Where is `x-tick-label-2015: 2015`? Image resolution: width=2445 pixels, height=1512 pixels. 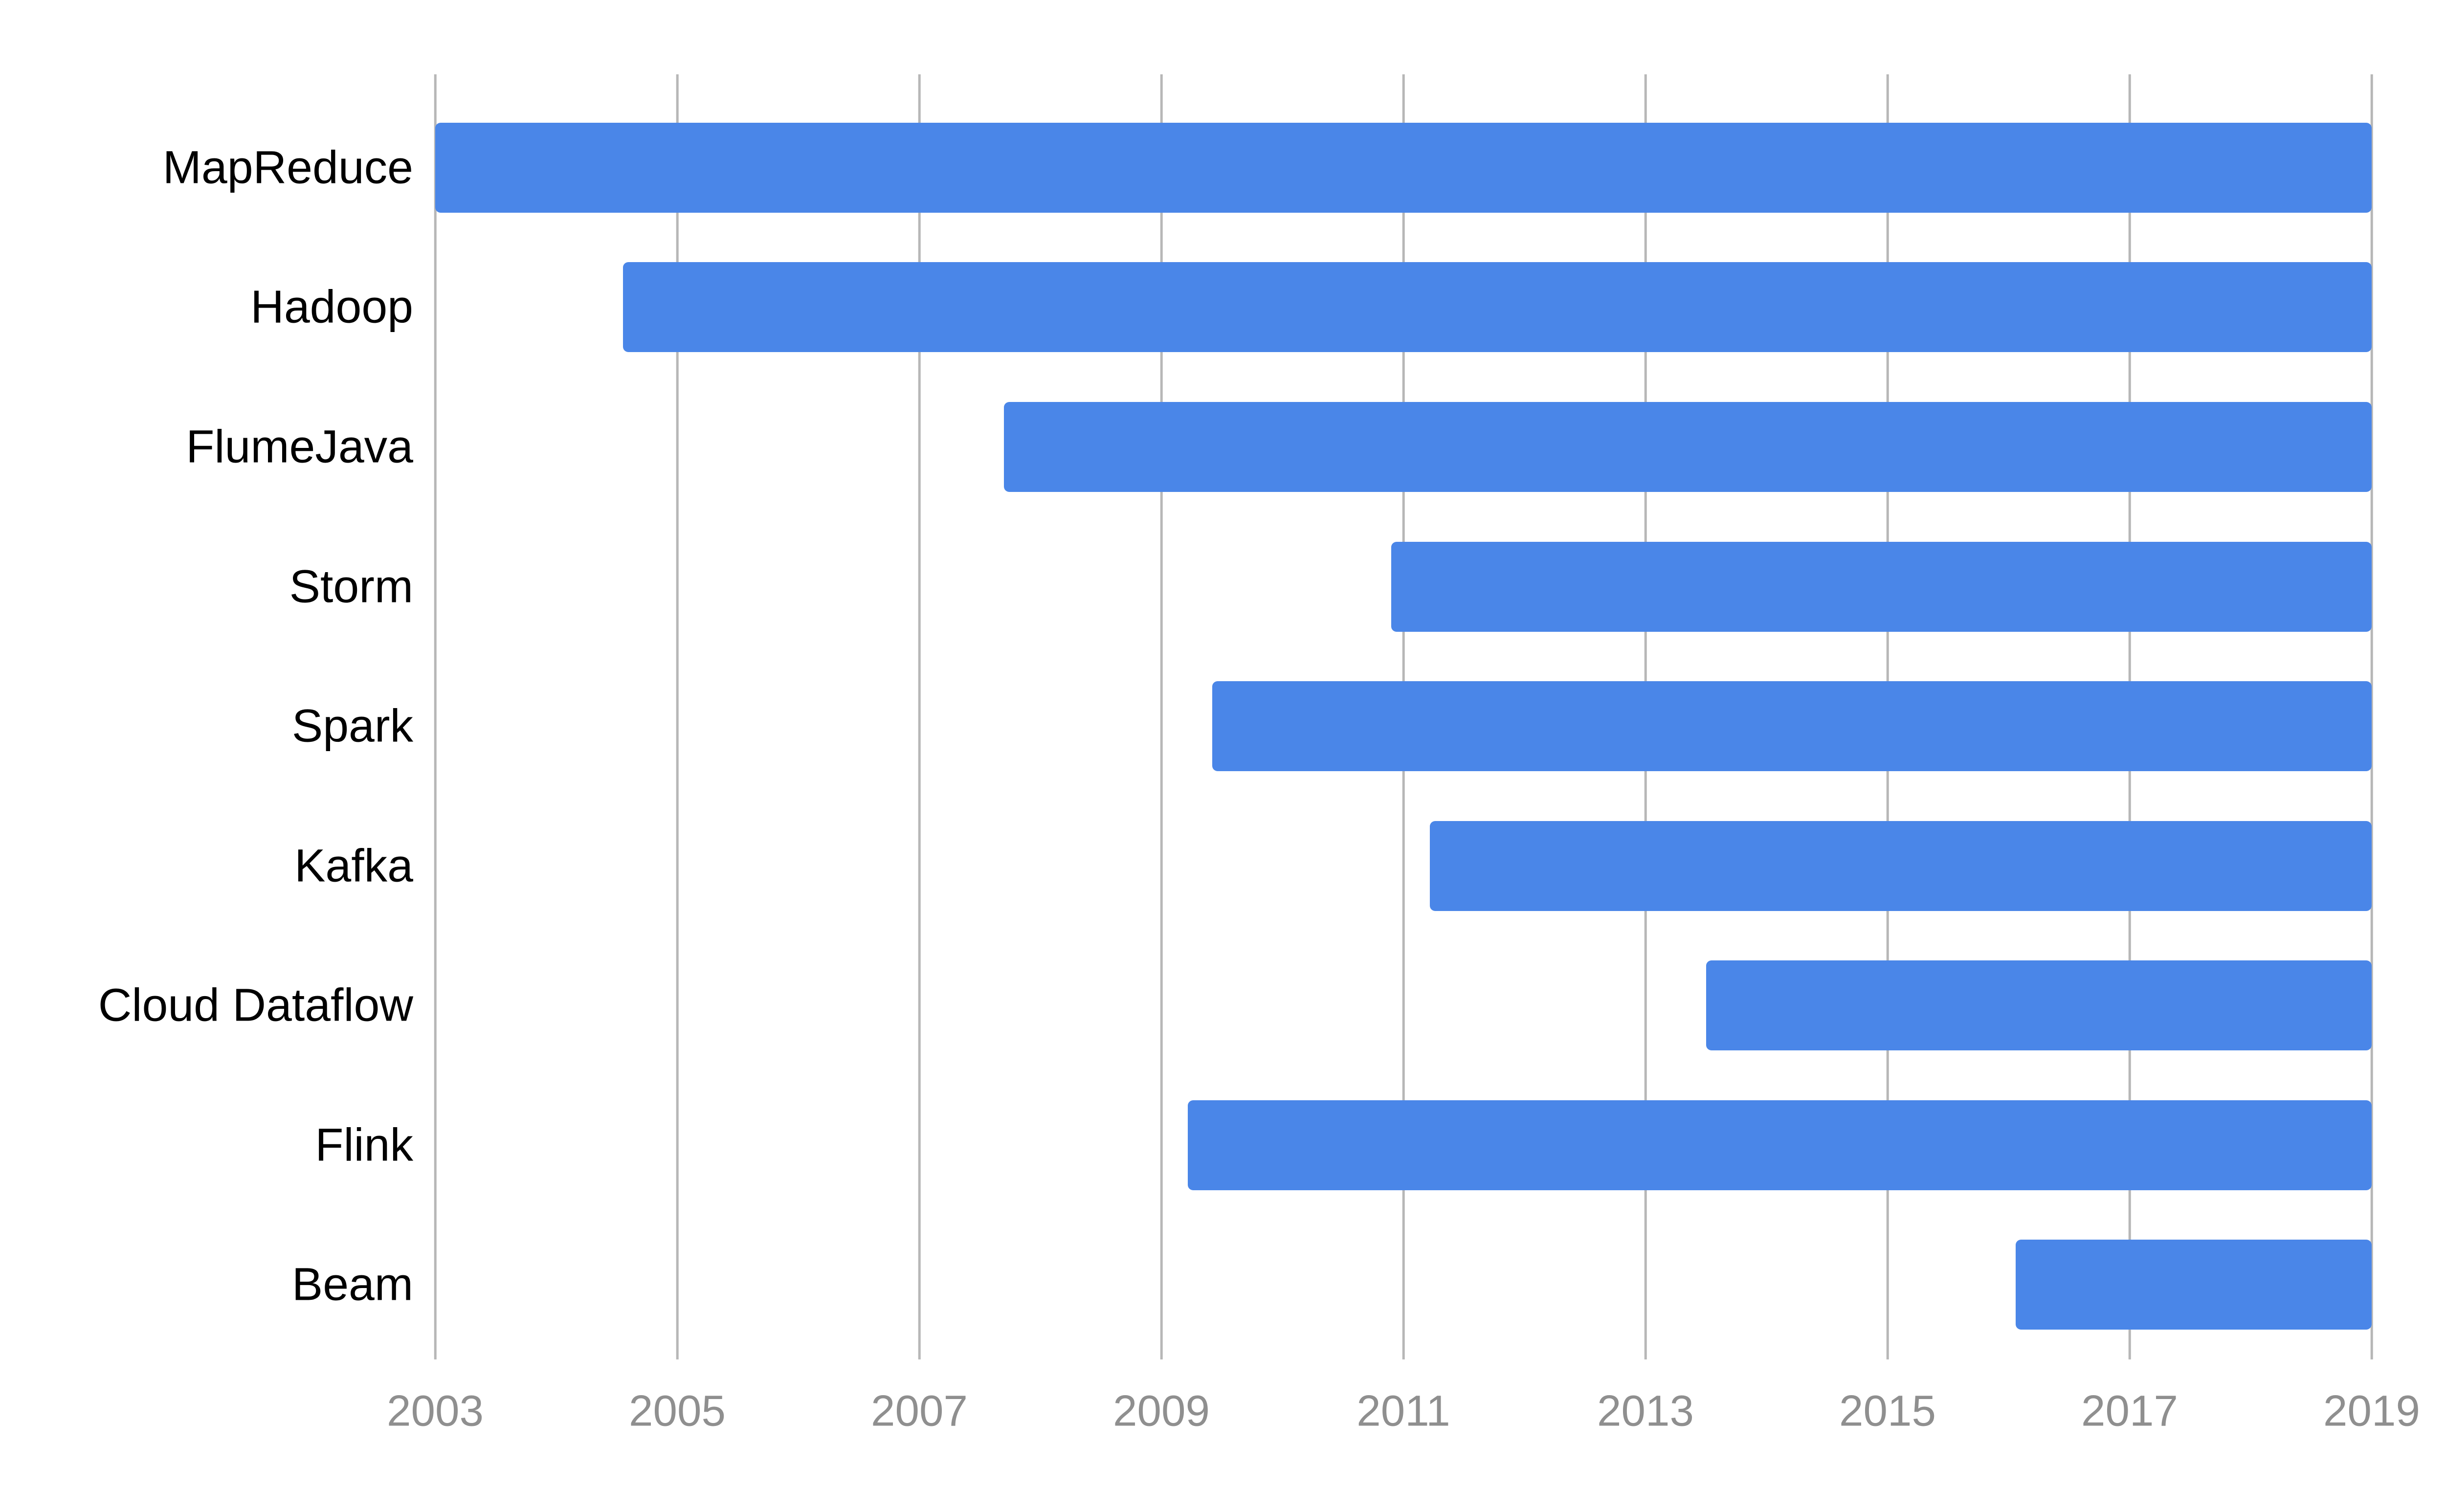
x-tick-label-2015: 2015 is located at coordinates (1887, 1410).